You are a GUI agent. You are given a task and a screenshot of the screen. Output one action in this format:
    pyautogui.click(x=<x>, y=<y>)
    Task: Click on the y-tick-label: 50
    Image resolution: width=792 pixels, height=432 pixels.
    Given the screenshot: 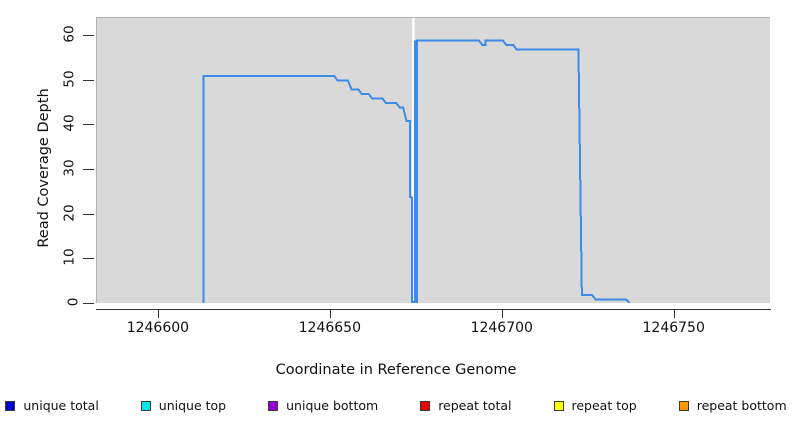 What is the action you would take?
    pyautogui.click(x=69, y=78)
    